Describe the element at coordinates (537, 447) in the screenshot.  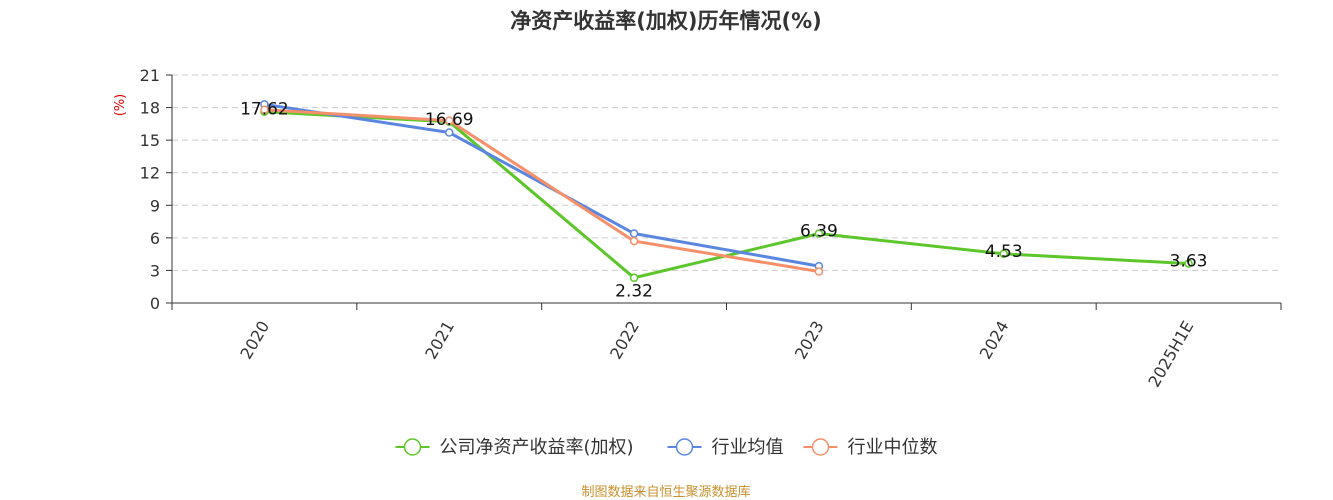
I see `legend-label-0: 公司净资产收益率(加权)` at that location.